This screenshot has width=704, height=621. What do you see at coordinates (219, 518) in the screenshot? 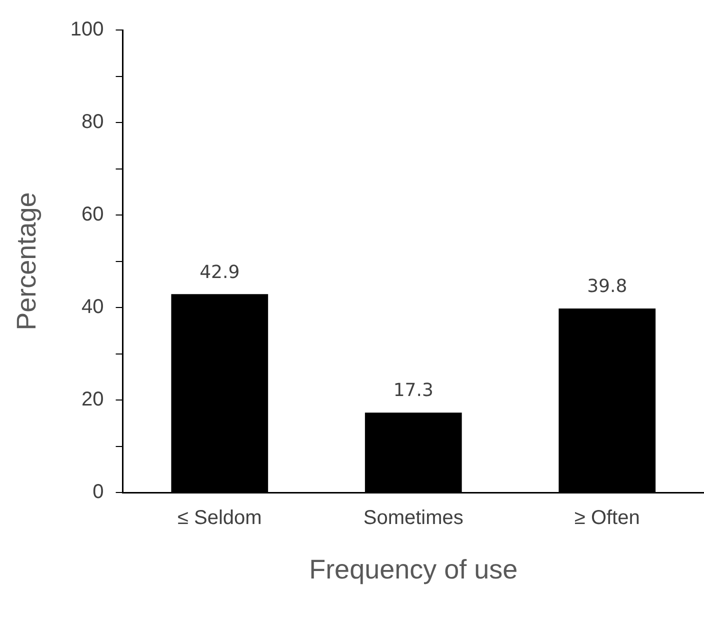
I see `x-tick-label: ≤ Seldom` at bounding box center [219, 518].